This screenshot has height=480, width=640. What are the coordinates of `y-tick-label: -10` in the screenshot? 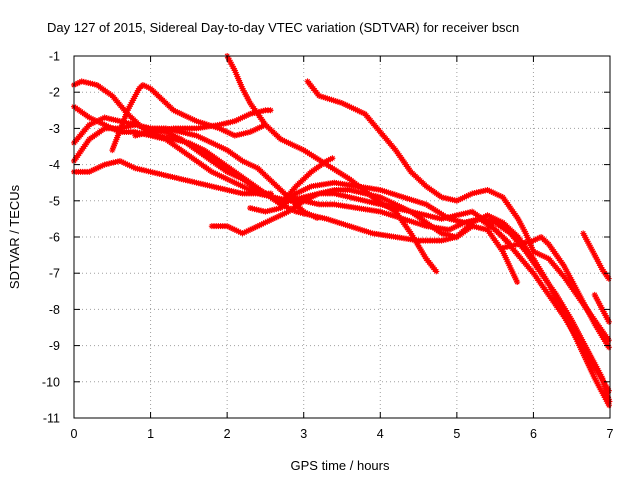 It's located at (51, 382).